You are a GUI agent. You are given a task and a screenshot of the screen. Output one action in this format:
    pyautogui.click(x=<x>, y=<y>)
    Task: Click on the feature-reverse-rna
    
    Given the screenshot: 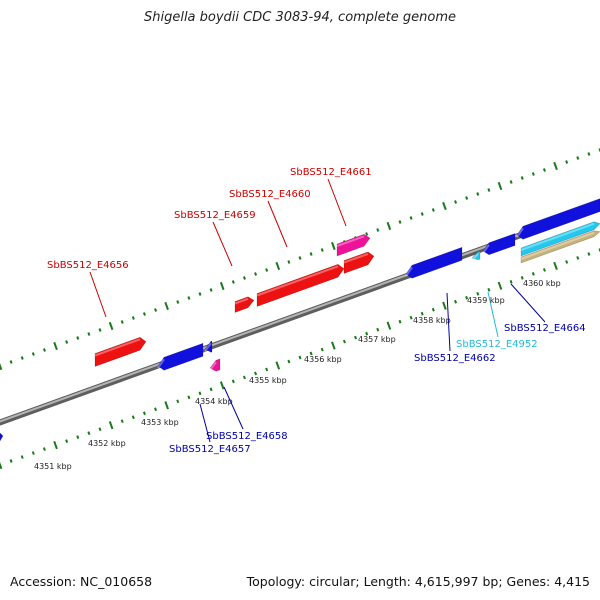 What is the action you would take?
    pyautogui.click(x=215, y=365)
    